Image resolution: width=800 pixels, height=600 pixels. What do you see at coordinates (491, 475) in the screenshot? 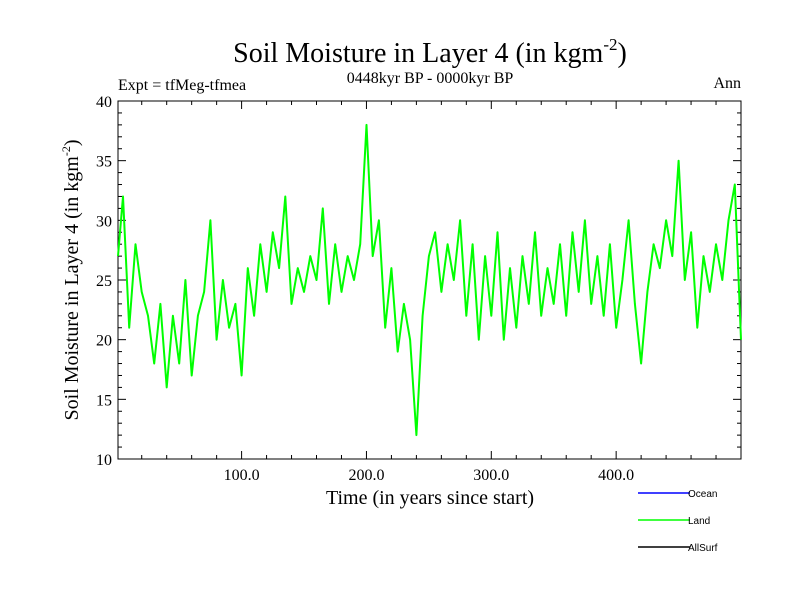
I see `x-tick-label: 300.0` at bounding box center [491, 475].